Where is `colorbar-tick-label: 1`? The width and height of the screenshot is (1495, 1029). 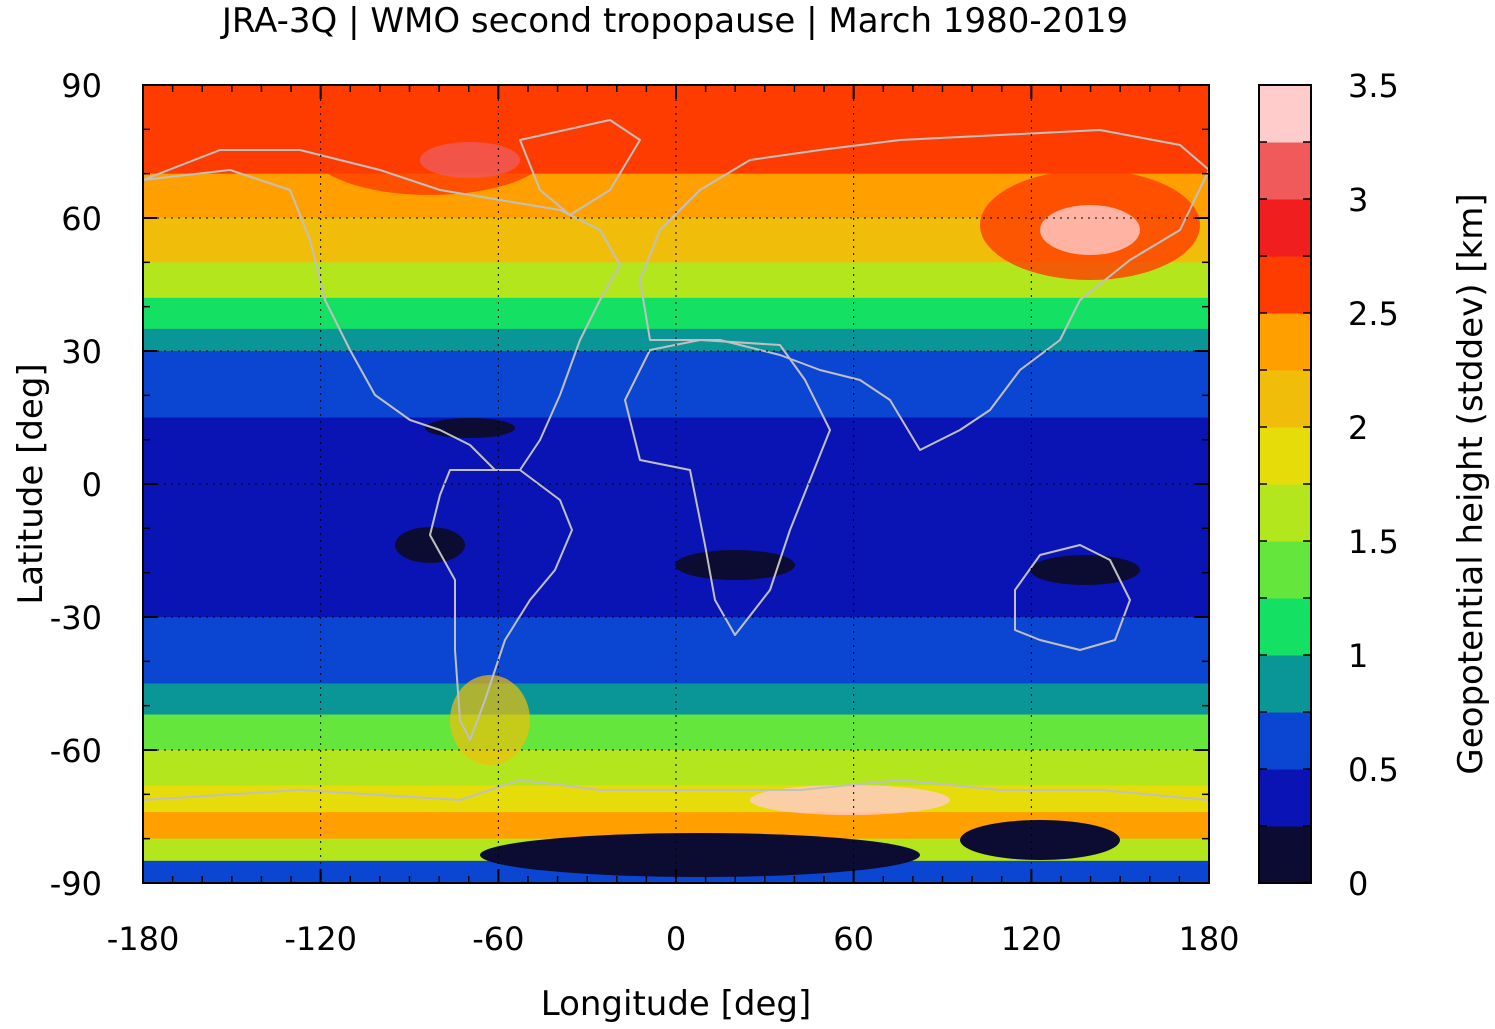
colorbar-tick-label: 1 is located at coordinates (1358, 656).